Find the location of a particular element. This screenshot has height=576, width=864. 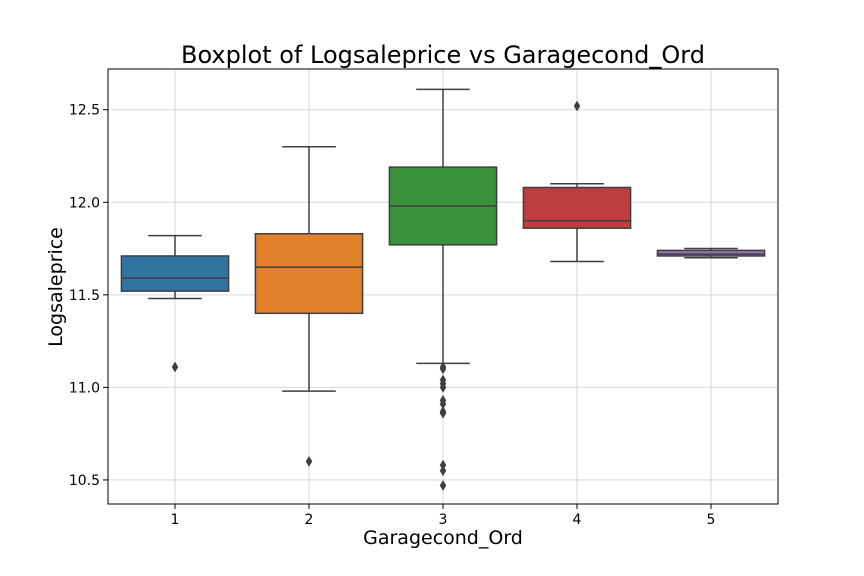

y-axis: 10.5 11.0 11.5 12.0 12.5 is located at coordinates (88, 296).